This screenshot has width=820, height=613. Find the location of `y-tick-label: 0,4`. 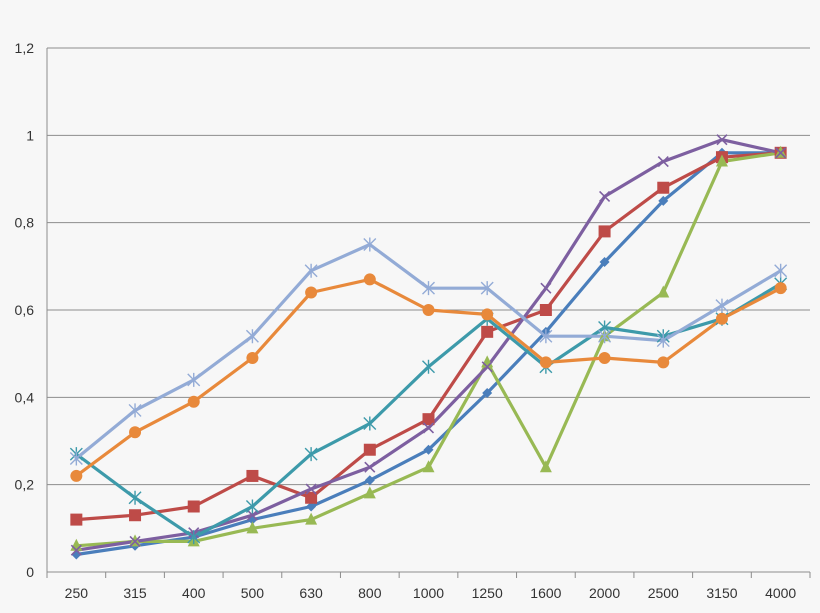

y-tick-label: 0,4 is located at coordinates (25, 397).